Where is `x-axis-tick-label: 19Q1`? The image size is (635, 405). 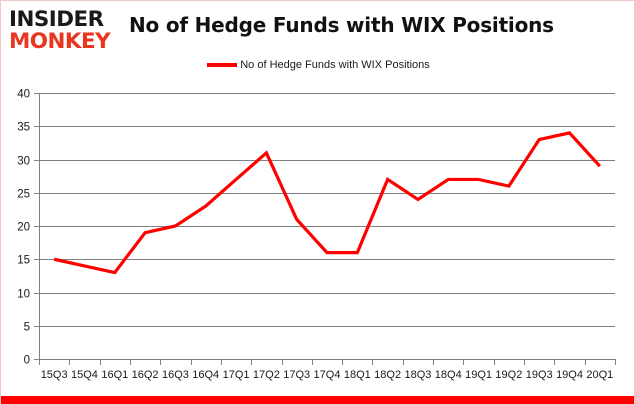
x-axis-tick-label: 19Q1 is located at coordinates (478, 375).